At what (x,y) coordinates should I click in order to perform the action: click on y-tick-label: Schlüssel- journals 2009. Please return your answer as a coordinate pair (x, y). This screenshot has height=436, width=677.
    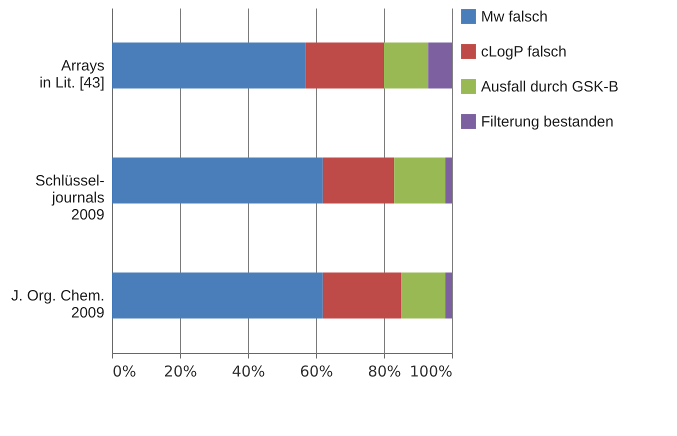
    Looking at the image, I should click on (69, 198).